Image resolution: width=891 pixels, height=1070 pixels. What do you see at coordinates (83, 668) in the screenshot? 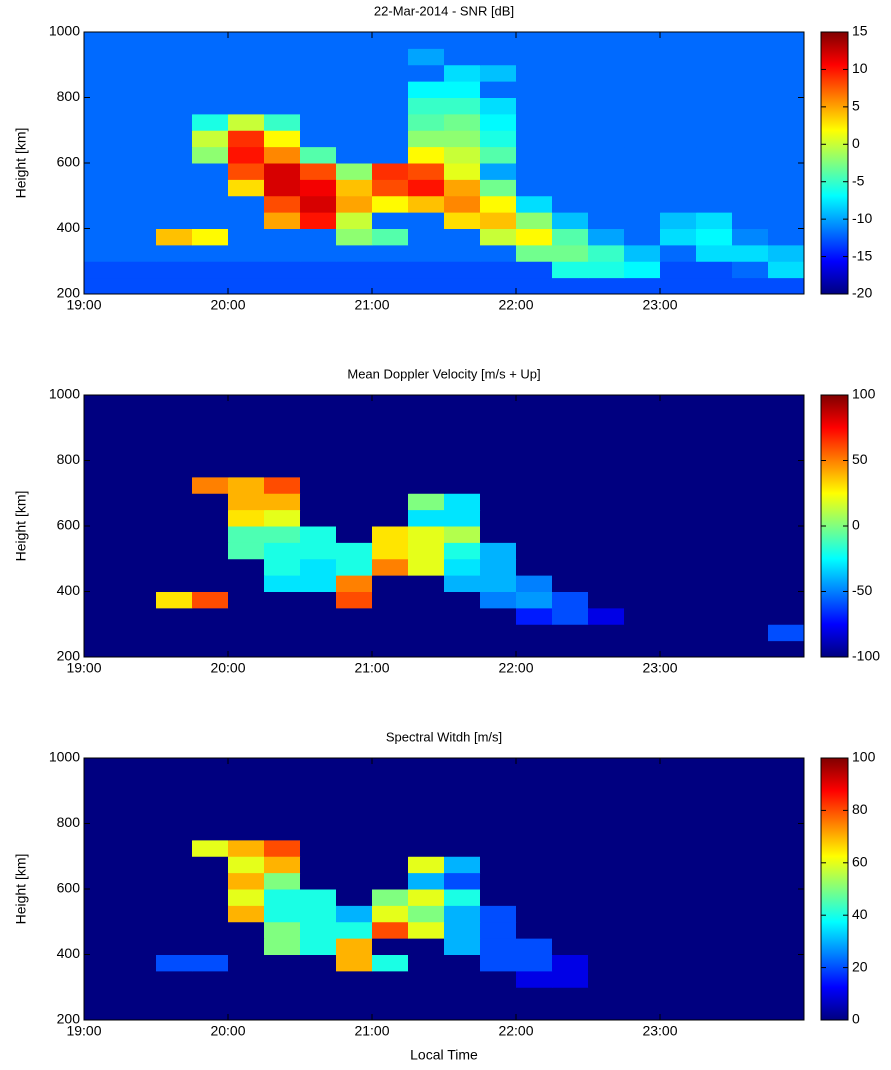
I see `x-tick-label: 19:00` at bounding box center [83, 668].